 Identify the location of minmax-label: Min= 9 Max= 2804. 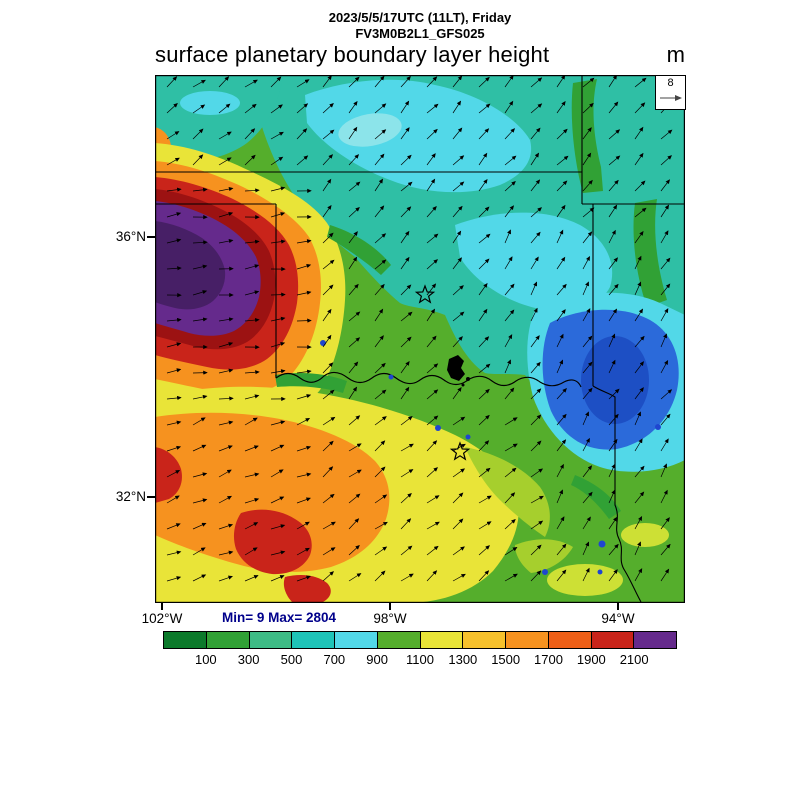
(279, 617).